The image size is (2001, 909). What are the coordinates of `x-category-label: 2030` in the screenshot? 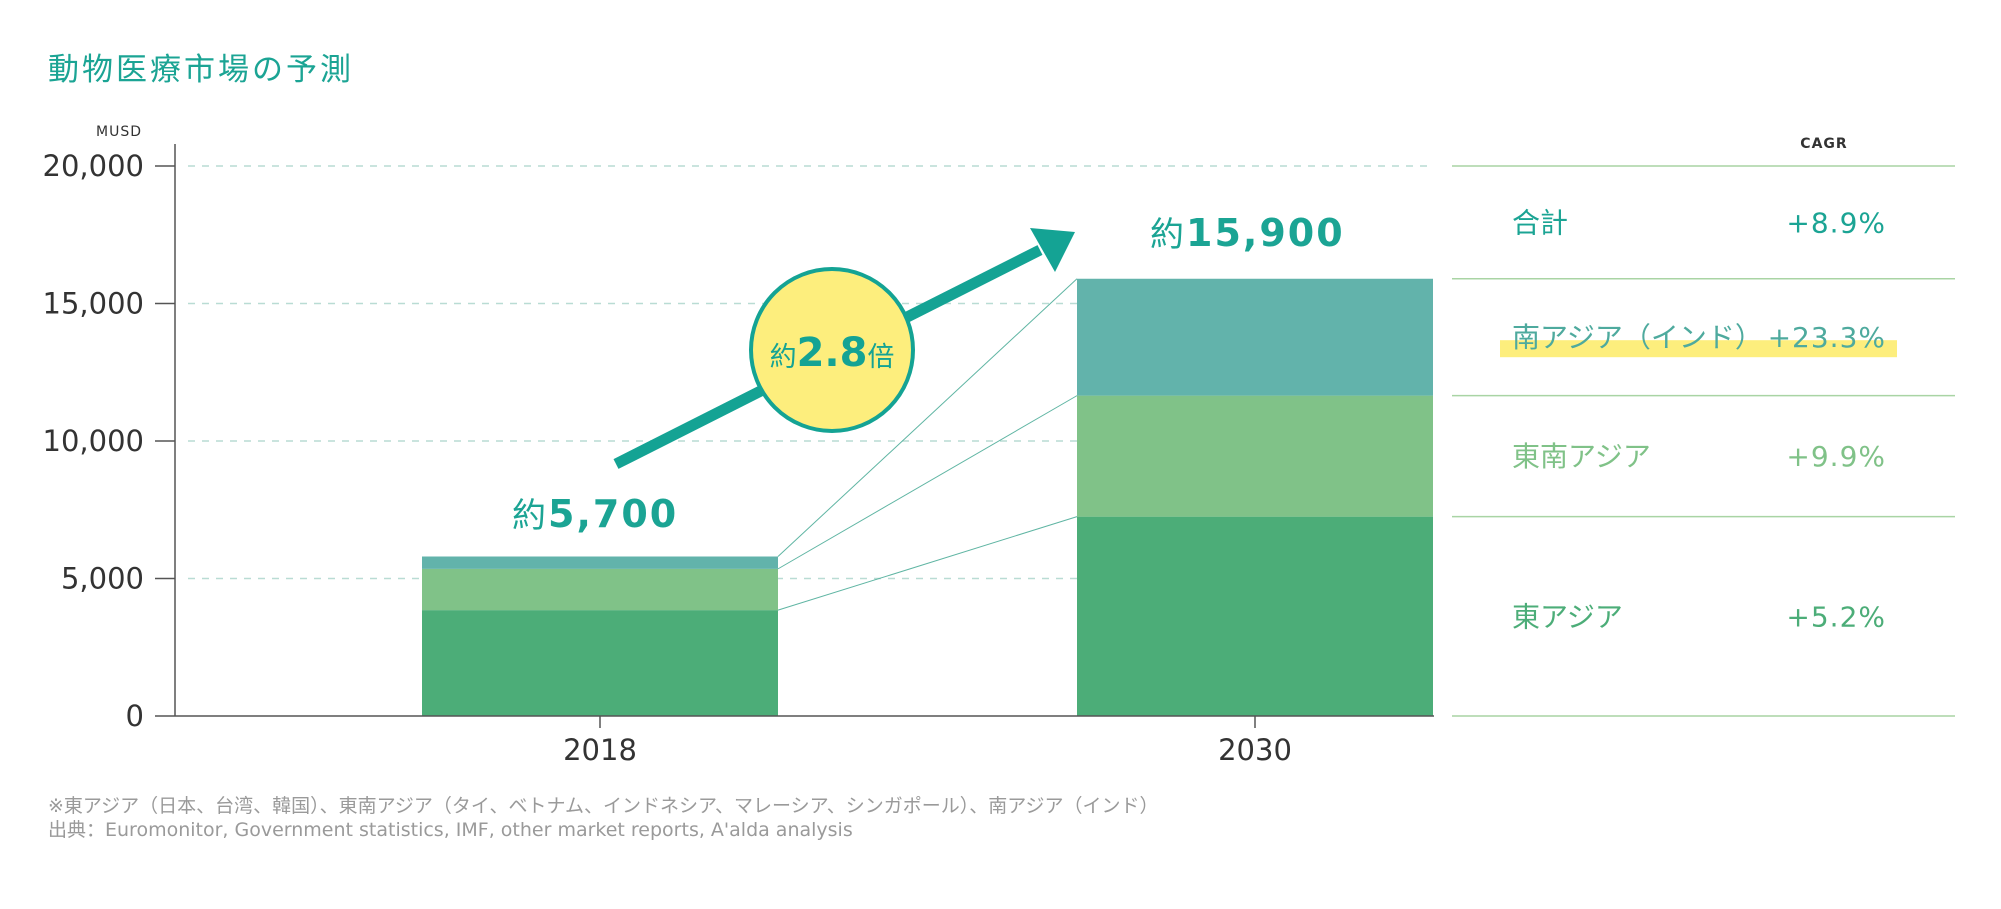 It's located at (1255, 750).